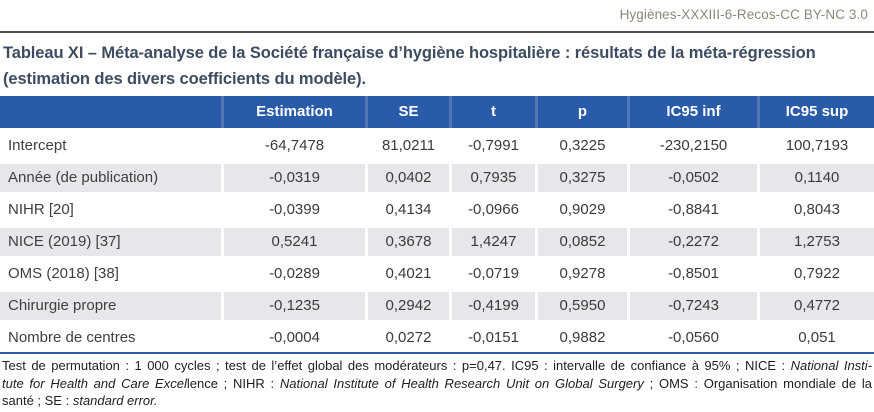  I want to click on table-cell: -0,0004, so click(296, 336).